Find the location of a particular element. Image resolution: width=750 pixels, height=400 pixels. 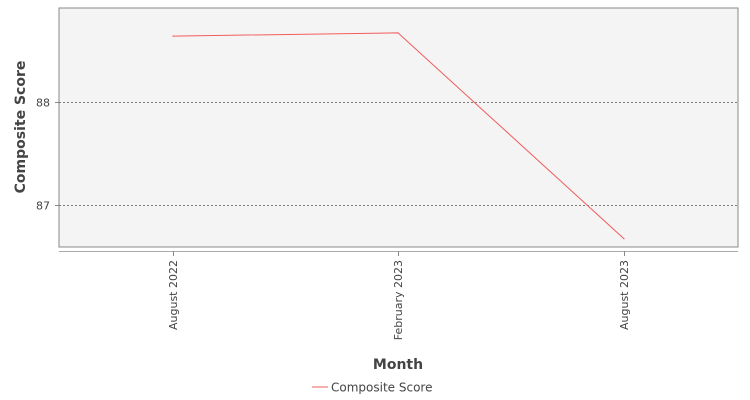

x-axis-title: Month is located at coordinates (398, 365).